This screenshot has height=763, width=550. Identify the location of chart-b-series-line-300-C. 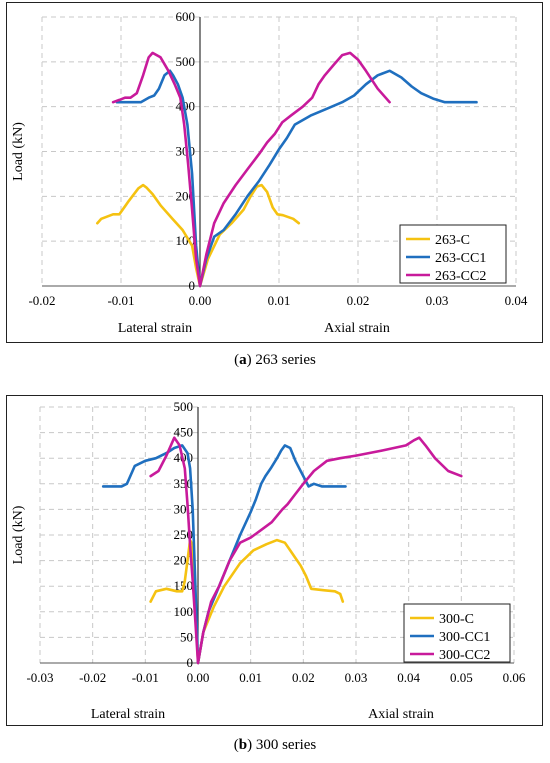
(247, 601).